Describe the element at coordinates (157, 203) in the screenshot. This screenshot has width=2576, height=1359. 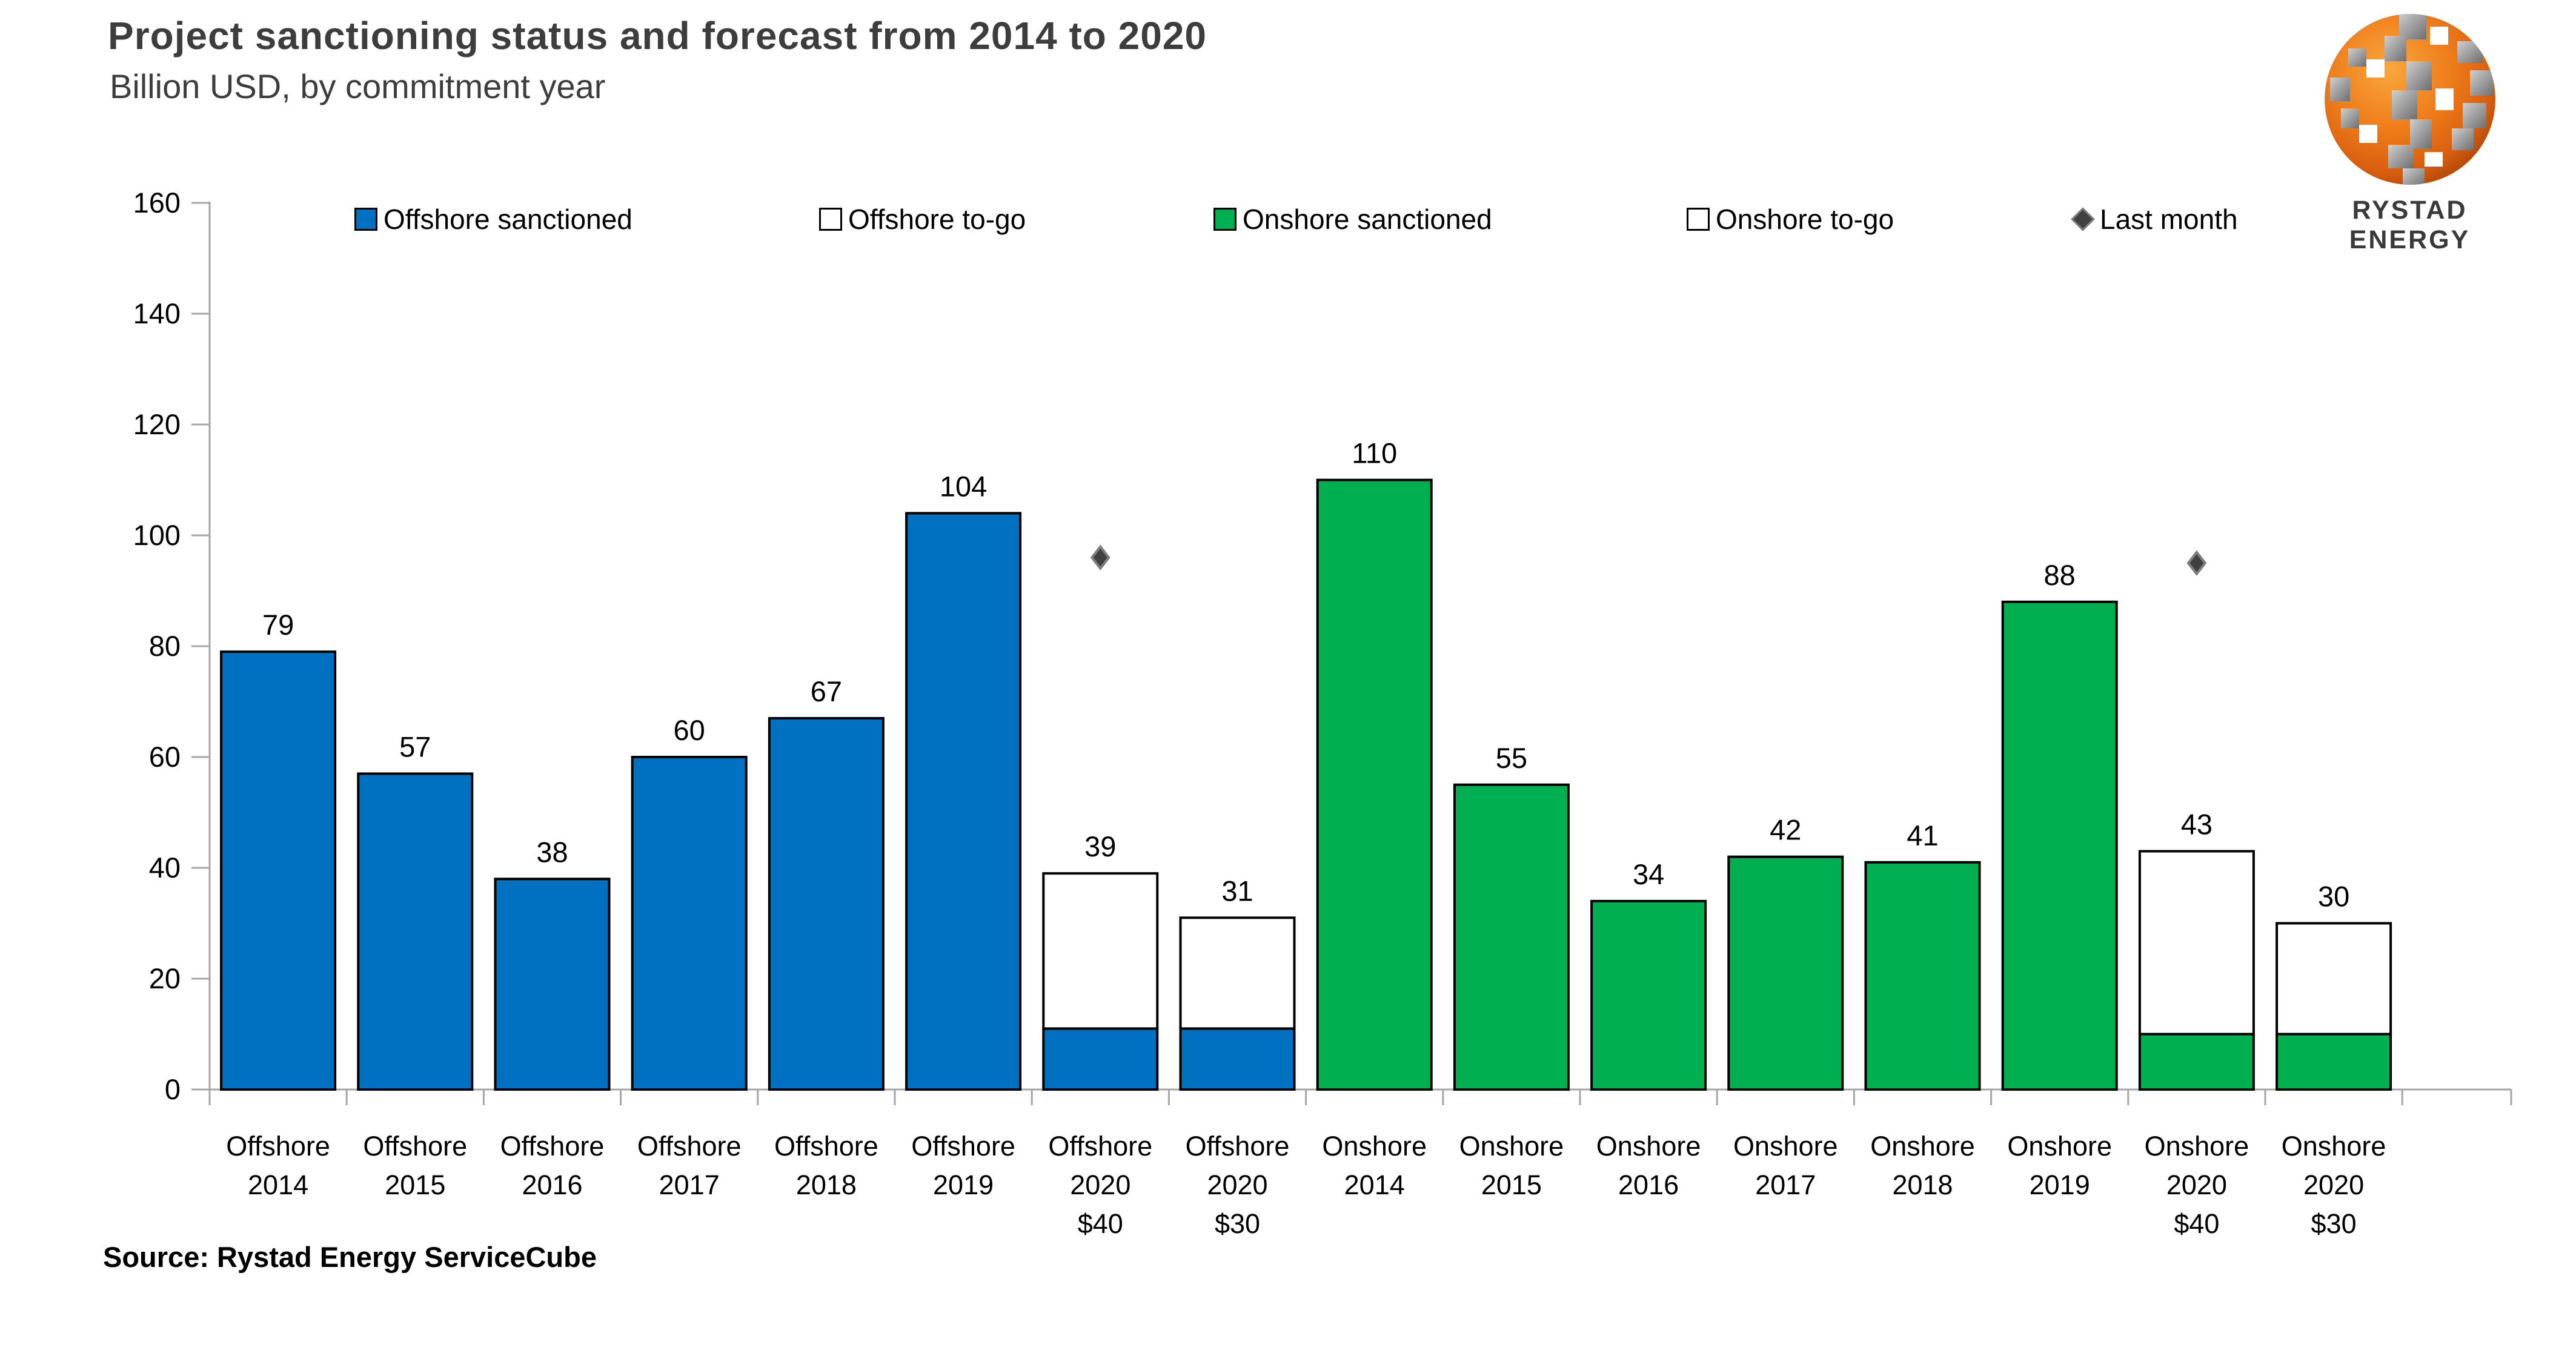
I see `y-tick-label-160: 160` at that location.